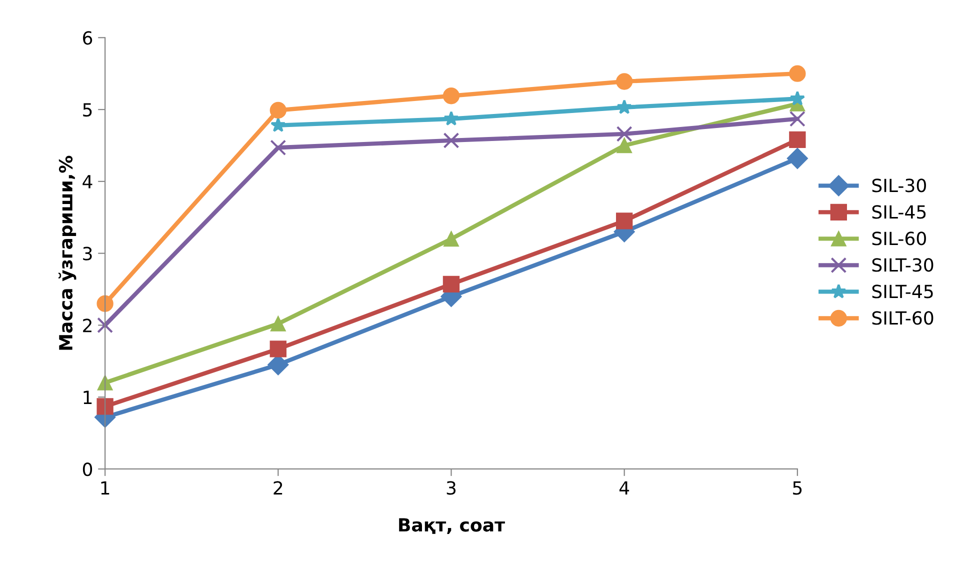  Describe the element at coordinates (451, 488) in the screenshot. I see `x-tick-label: 3` at that location.